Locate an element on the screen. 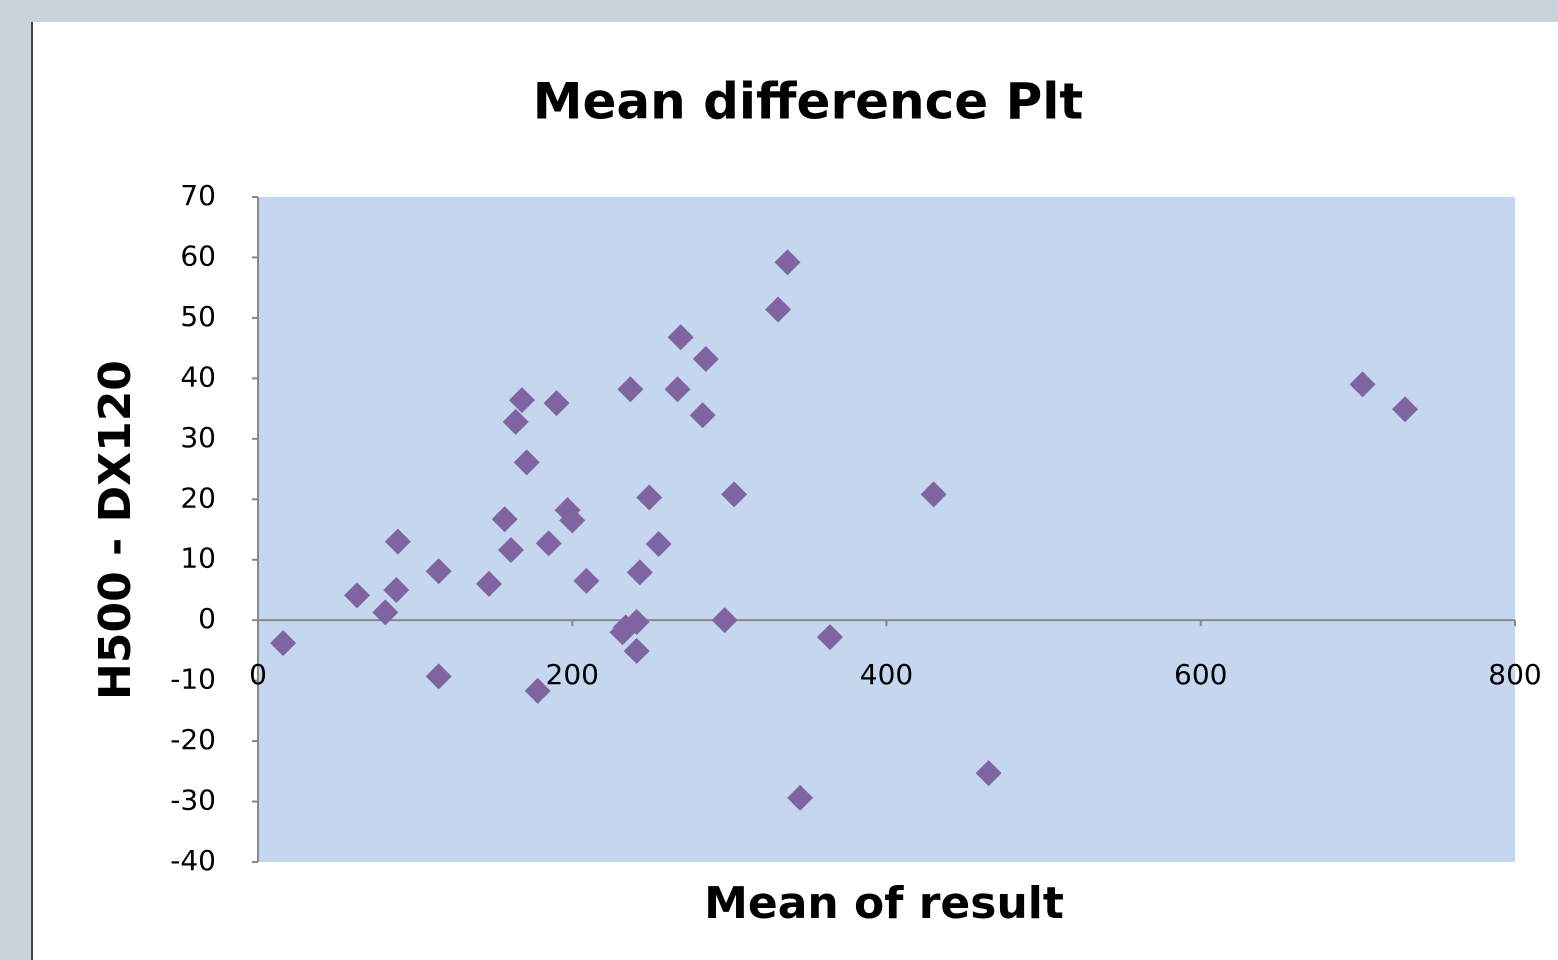  x-axis-title: Mean of result is located at coordinates (884, 903).